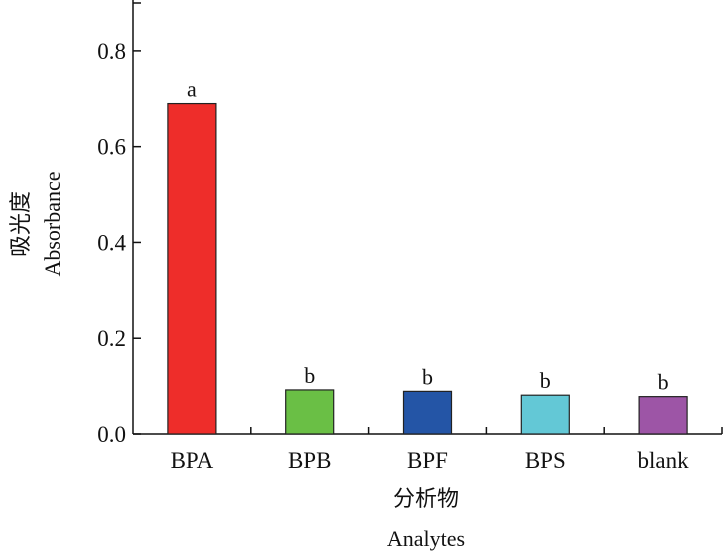 This screenshot has width=723, height=554. I want to click on x-category-label: BPB, so click(309, 460).